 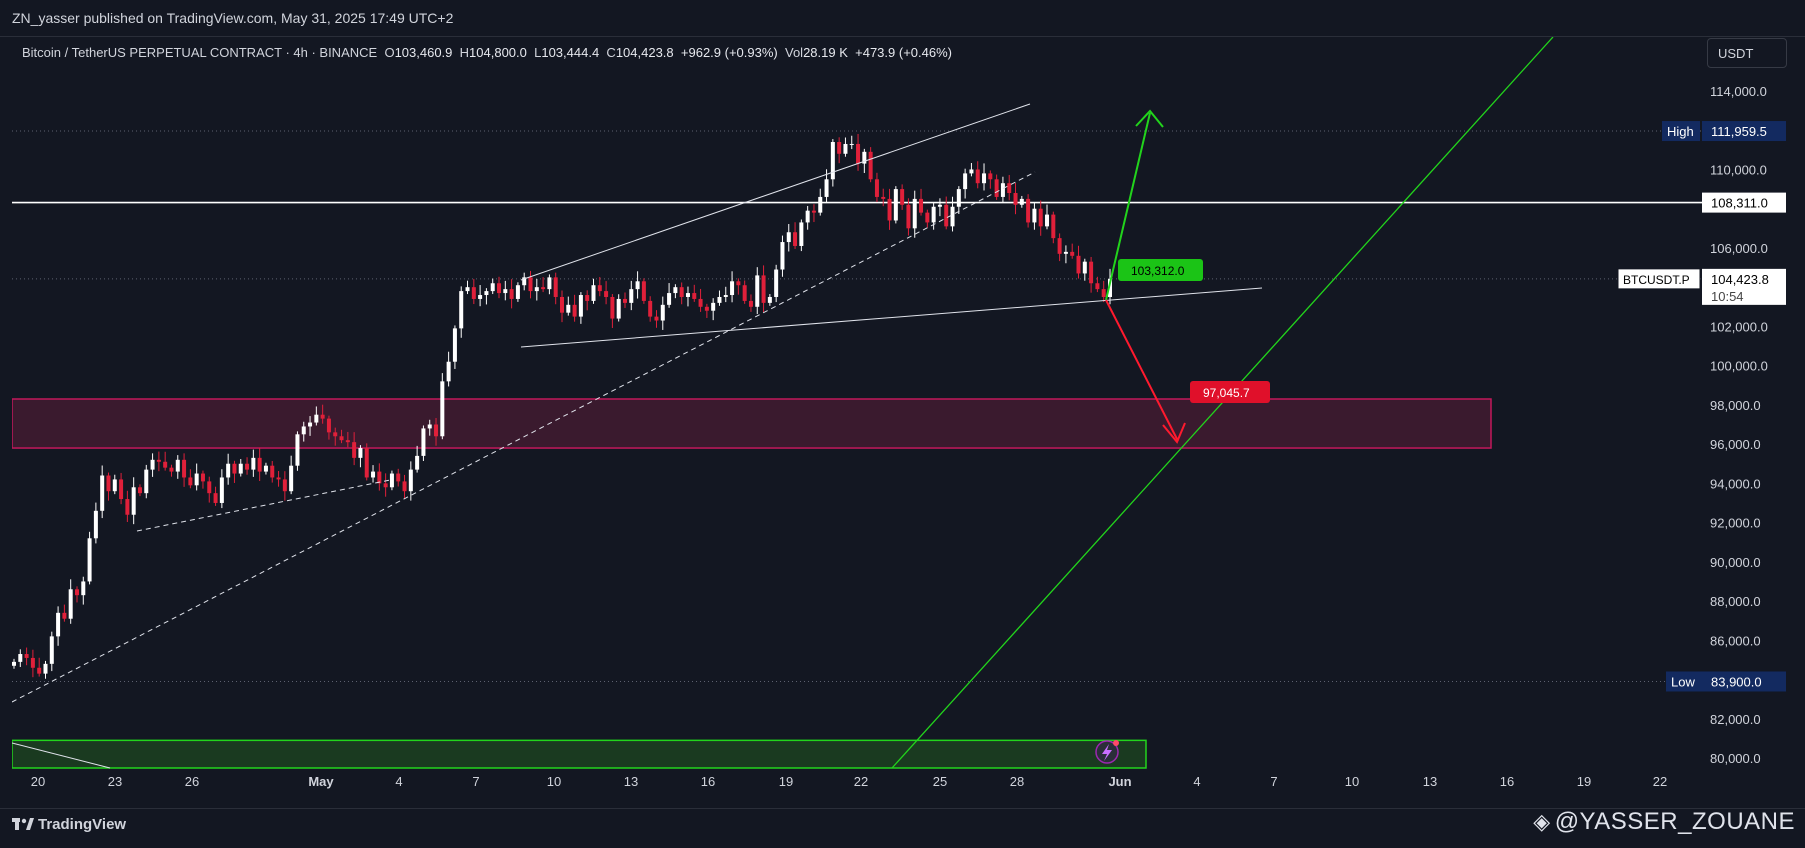 I want to click on currency-button: USDT, so click(x=1747, y=53).